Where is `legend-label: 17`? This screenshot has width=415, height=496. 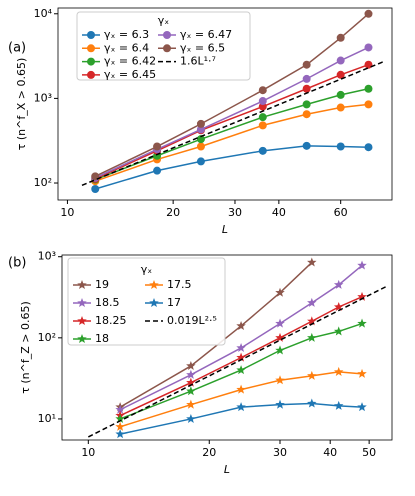
legend-label: 17 is located at coordinates (174, 302).